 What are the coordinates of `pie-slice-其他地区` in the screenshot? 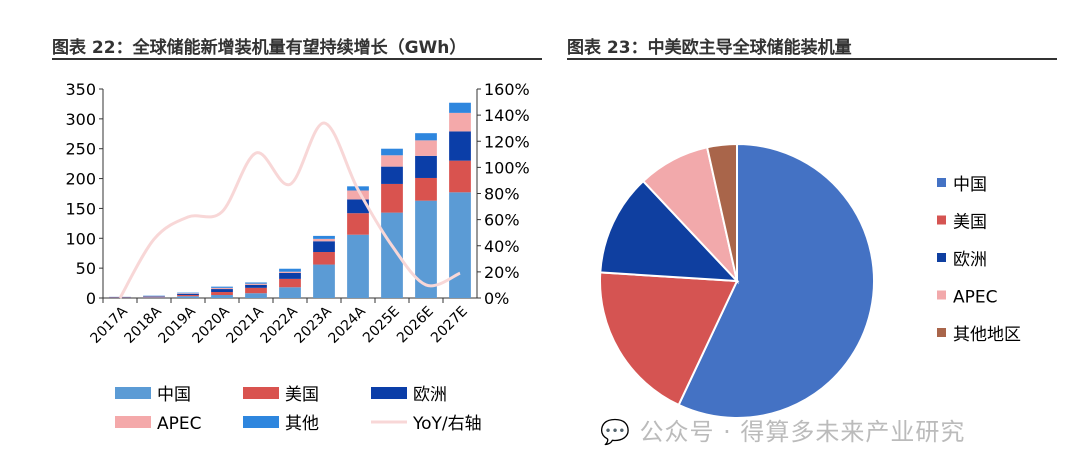 It's located at (721, 212).